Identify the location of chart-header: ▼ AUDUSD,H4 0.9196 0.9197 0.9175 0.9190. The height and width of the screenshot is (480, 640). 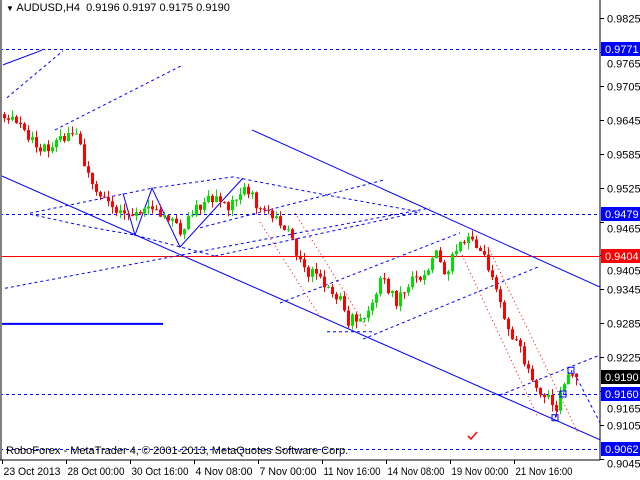
(118, 8).